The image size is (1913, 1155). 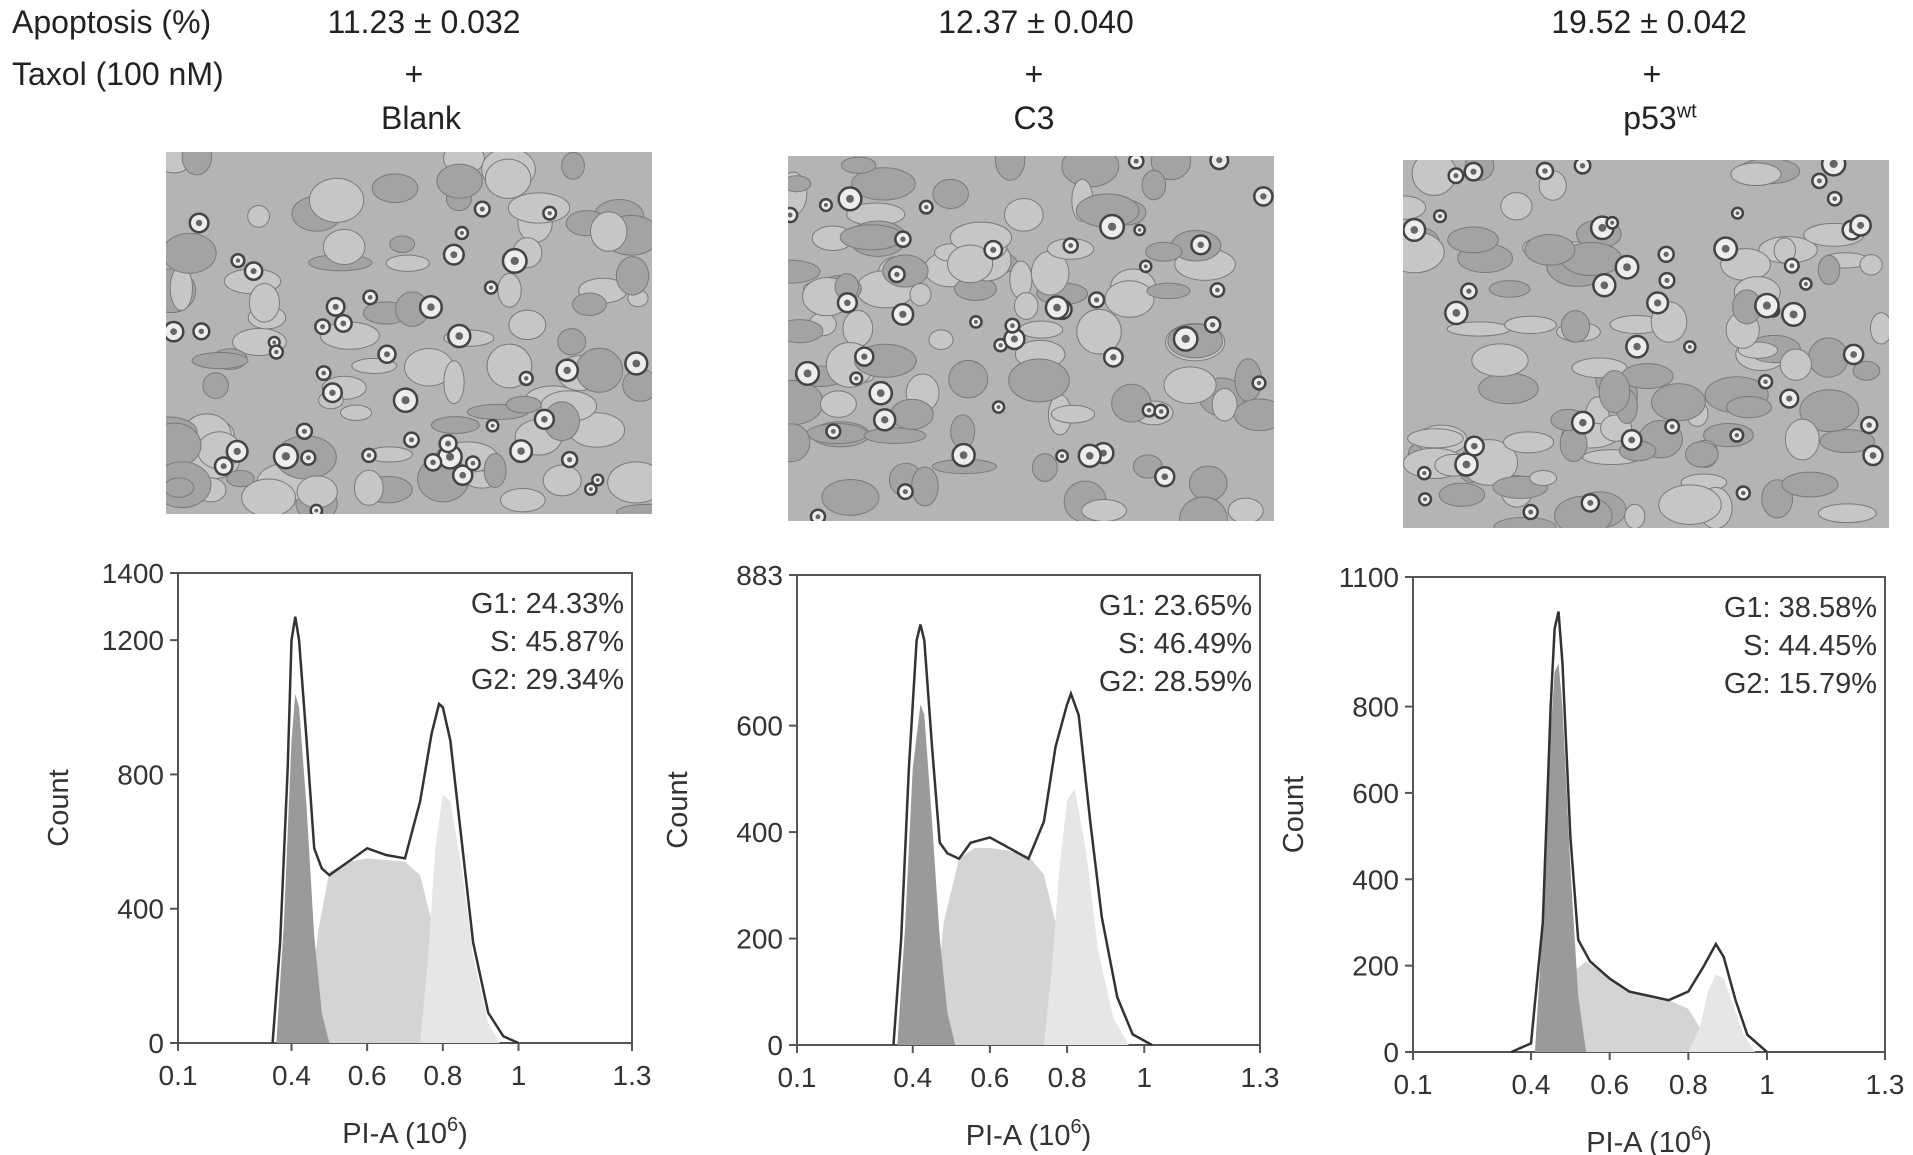 What do you see at coordinates (1034, 118) in the screenshot?
I see `group-label-c3: C3` at bounding box center [1034, 118].